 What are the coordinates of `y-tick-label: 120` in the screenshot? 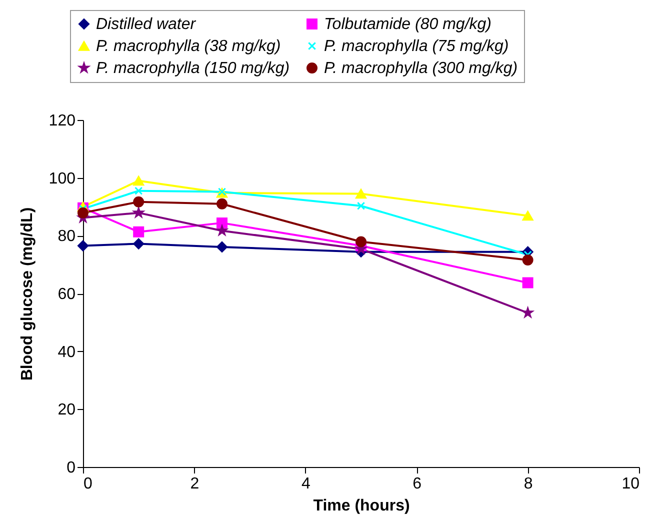 It's located at (62, 121).